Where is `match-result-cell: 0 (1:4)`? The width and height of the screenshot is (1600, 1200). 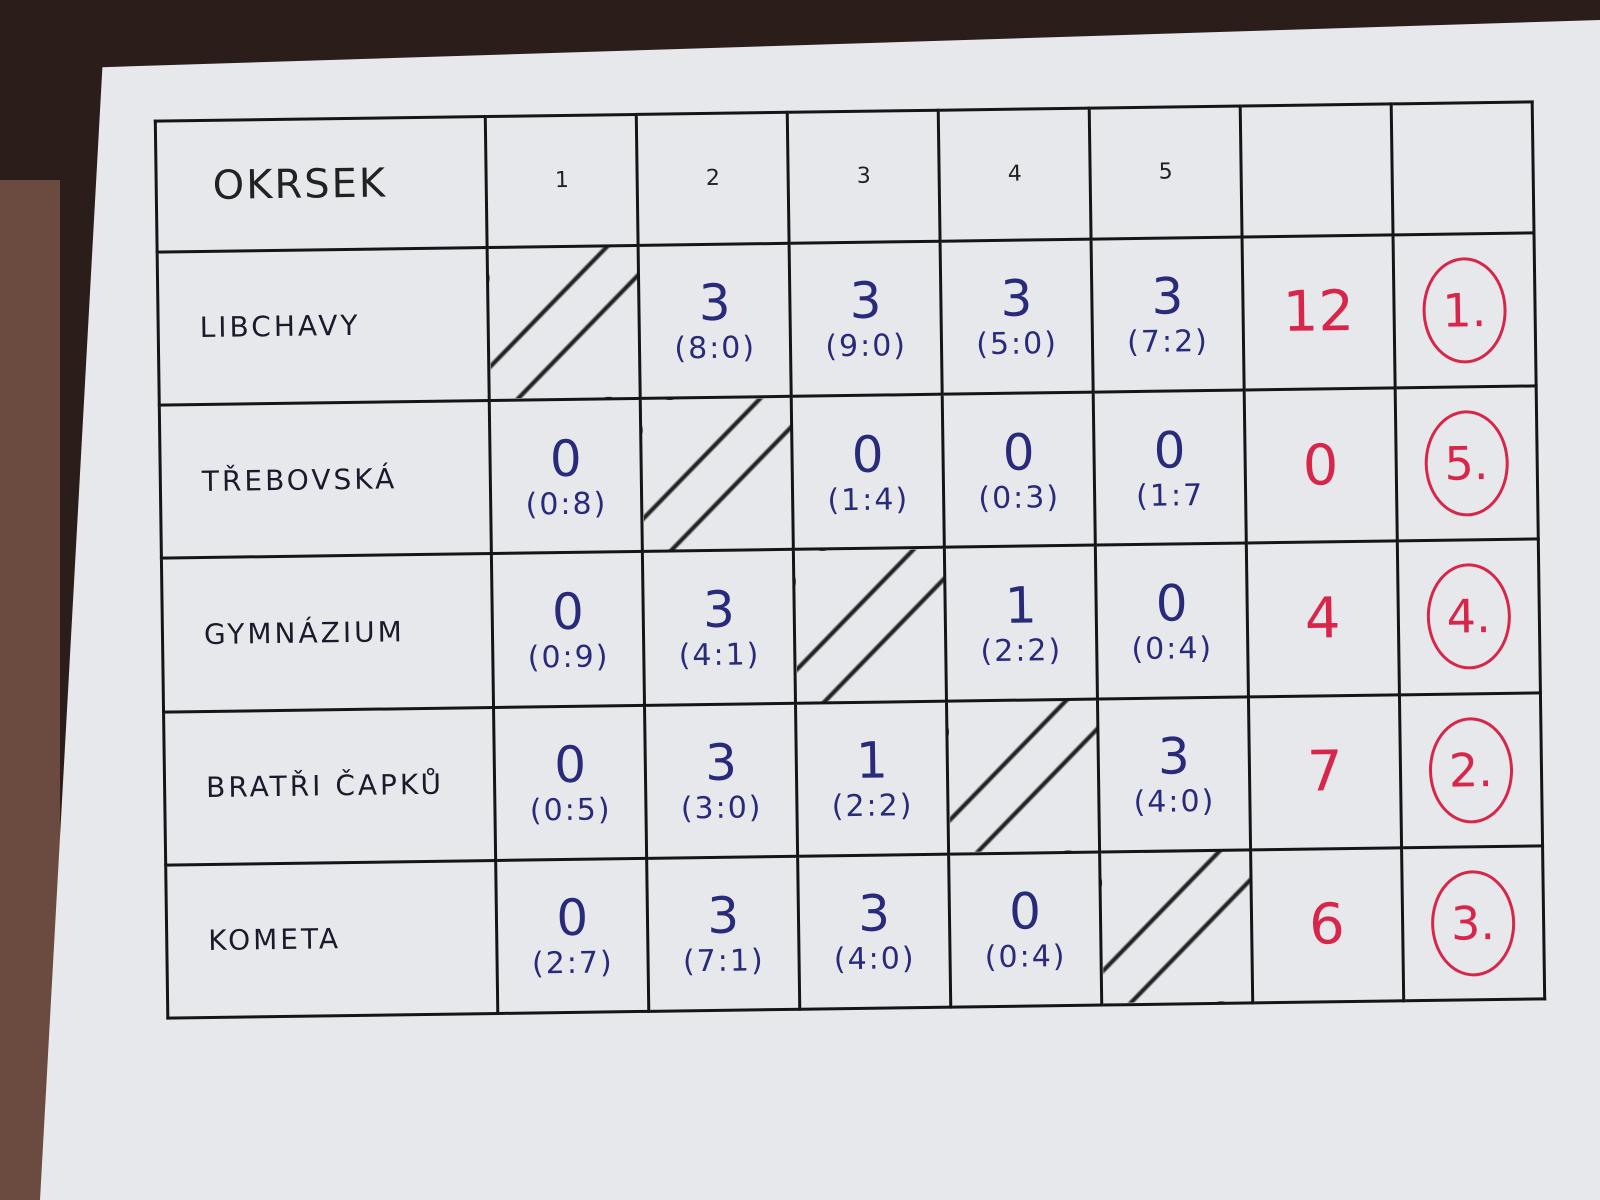 match-result-cell: 0 (1:4) is located at coordinates (868, 472).